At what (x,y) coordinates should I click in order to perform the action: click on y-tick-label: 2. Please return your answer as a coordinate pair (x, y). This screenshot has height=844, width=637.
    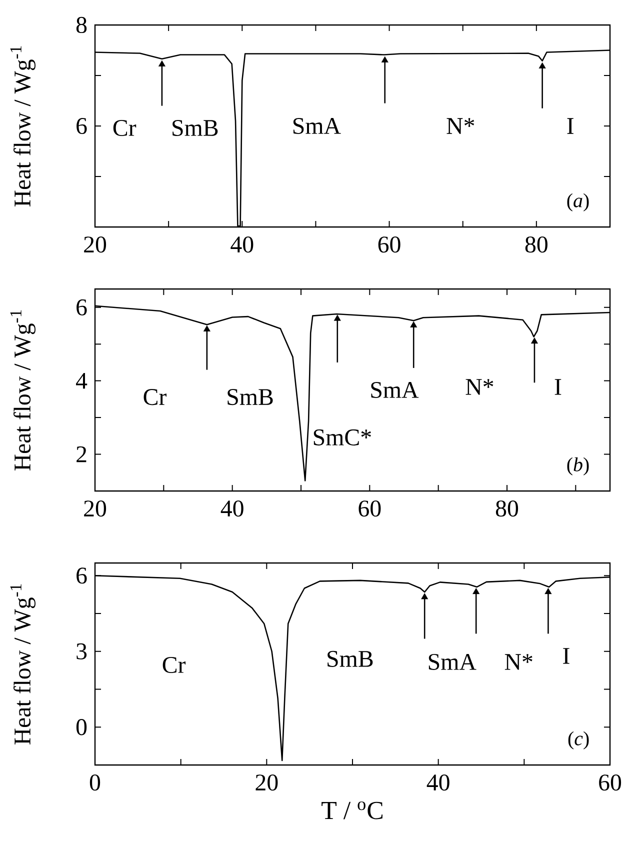
    Looking at the image, I should click on (81, 454).